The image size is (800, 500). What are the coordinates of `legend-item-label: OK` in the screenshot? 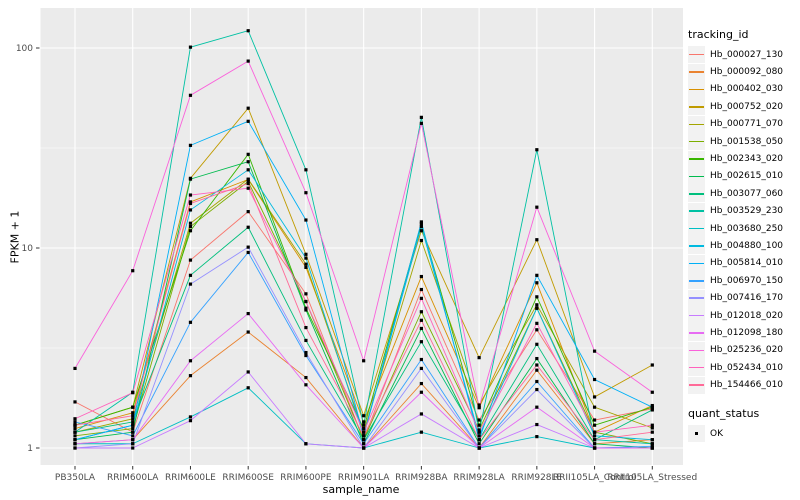 It's located at (716, 433).